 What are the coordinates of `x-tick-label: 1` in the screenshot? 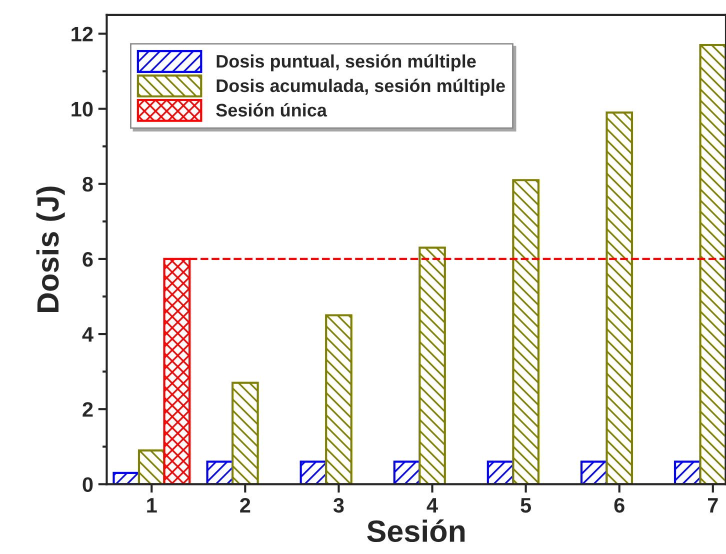 It's located at (152, 505).